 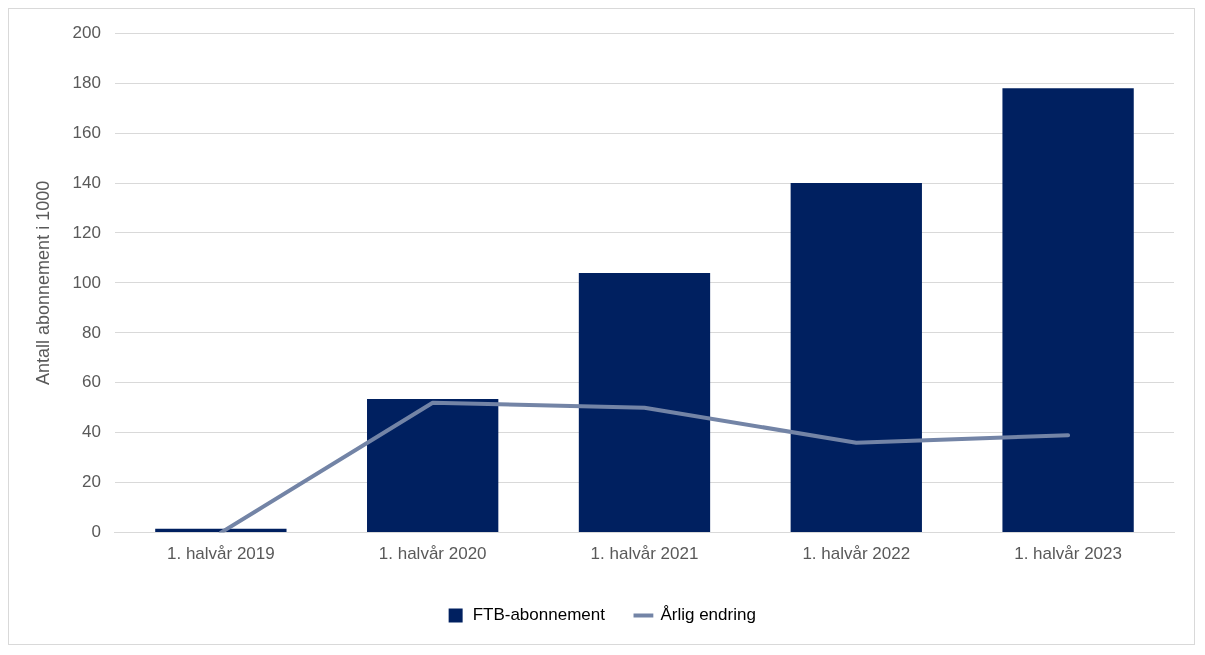 I want to click on x-tick-label: 1. halvår 2019, so click(x=220, y=554).